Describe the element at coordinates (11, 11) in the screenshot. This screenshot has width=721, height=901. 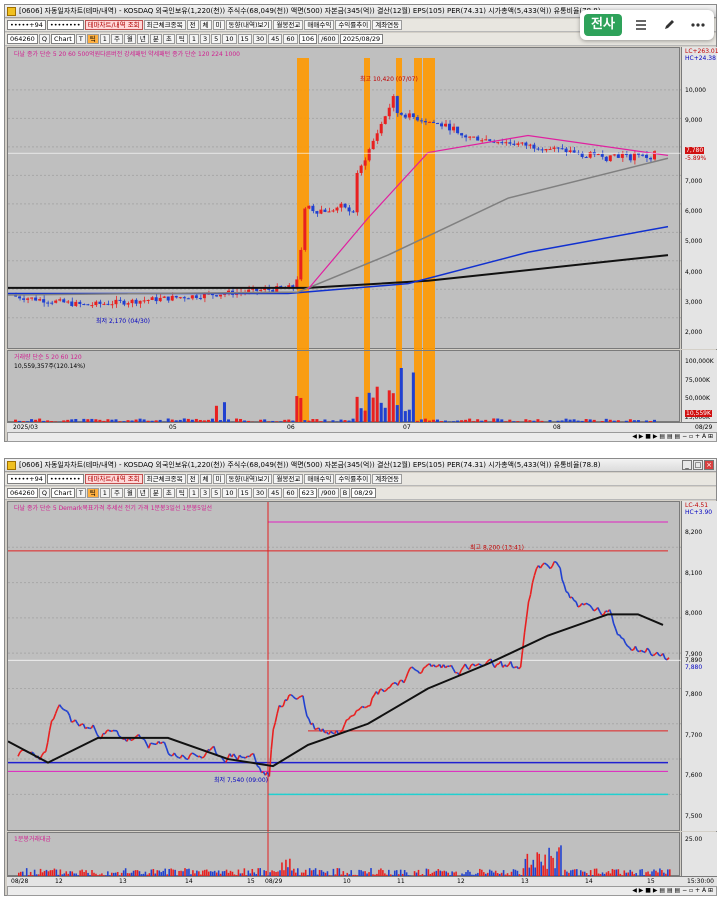
I see `app-icon` at that location.